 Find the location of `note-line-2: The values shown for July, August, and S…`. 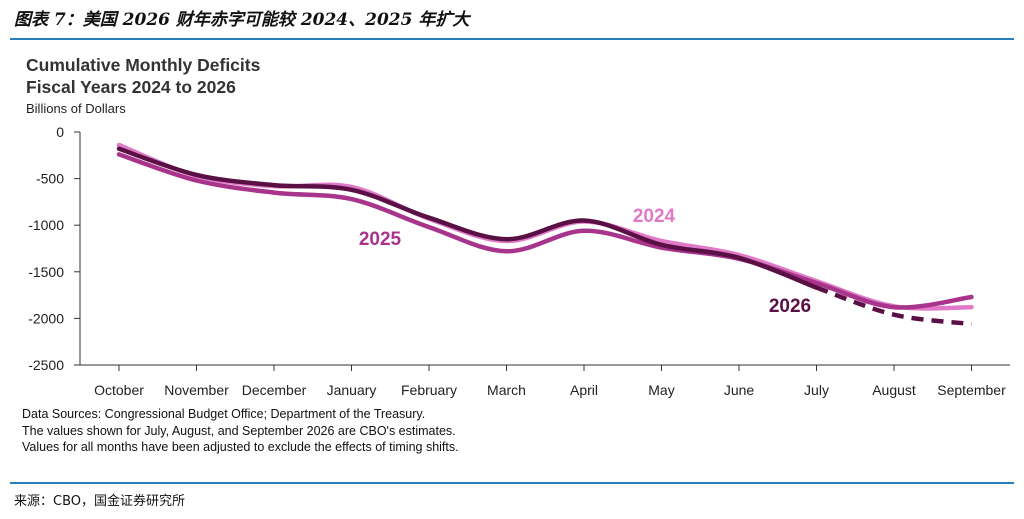

note-line-2: The values shown for July, August, and S… is located at coordinates (239, 430).